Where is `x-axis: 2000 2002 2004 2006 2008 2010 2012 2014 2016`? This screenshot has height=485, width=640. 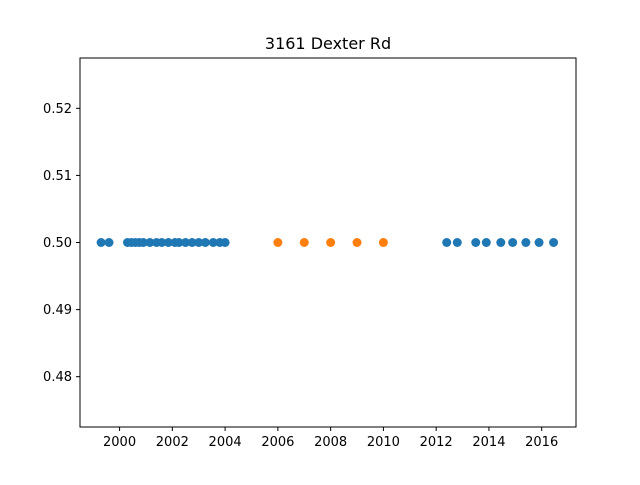
x-axis: 2000 2002 2004 2006 2008 2010 2012 2014 2016 is located at coordinates (330, 438).